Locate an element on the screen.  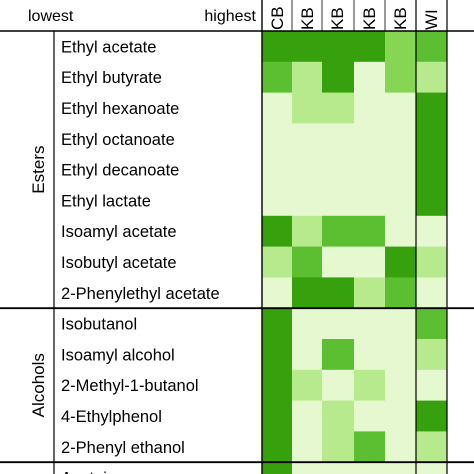
row-label: Acetoin is located at coordinates (88, 472).